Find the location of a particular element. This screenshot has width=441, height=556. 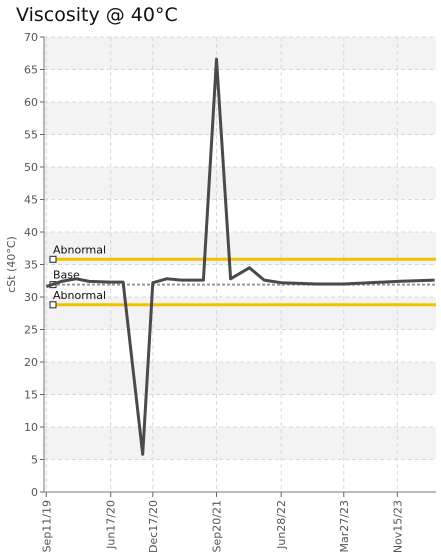

y-tick-label: 45 is located at coordinates (31, 200).